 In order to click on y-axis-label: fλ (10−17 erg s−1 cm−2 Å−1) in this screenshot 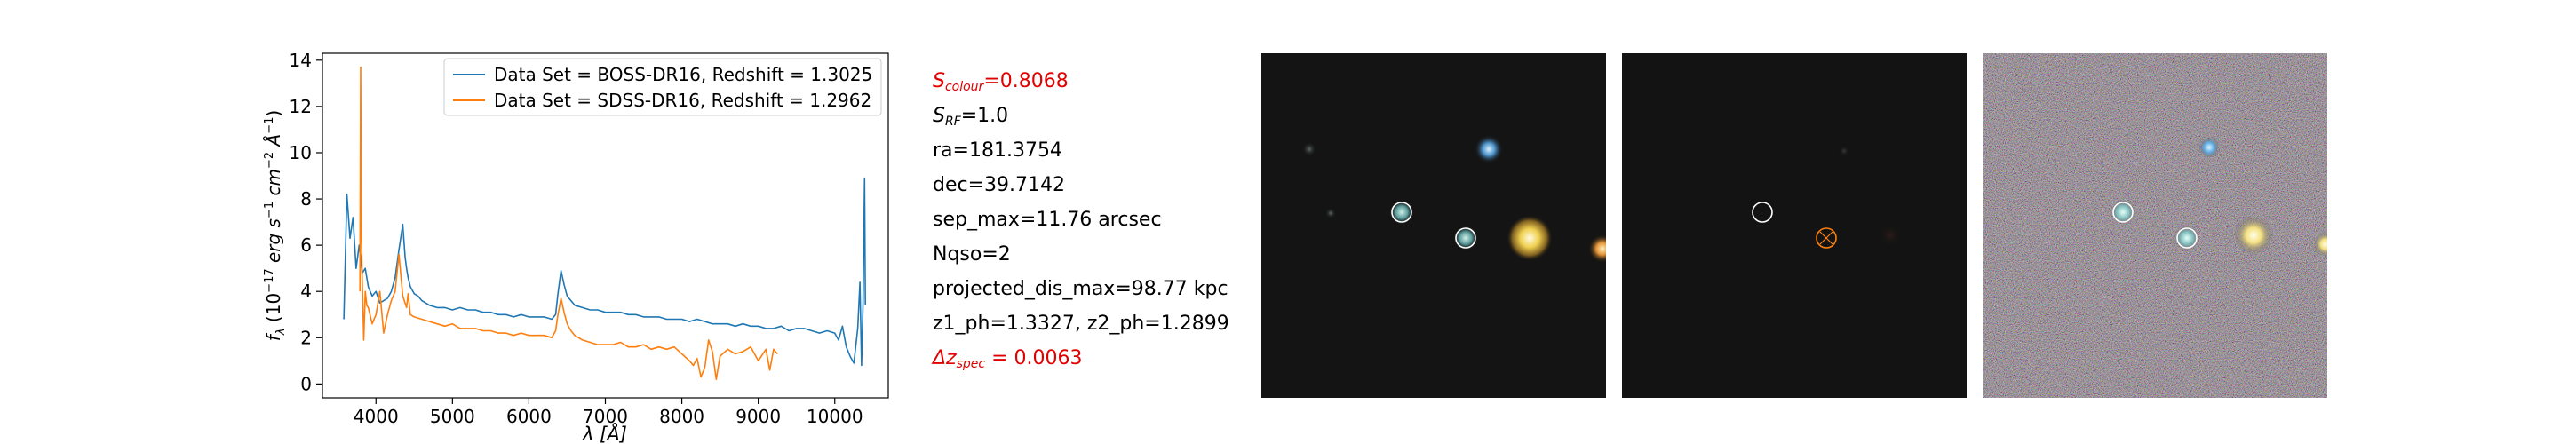, I will do `click(275, 225)`.